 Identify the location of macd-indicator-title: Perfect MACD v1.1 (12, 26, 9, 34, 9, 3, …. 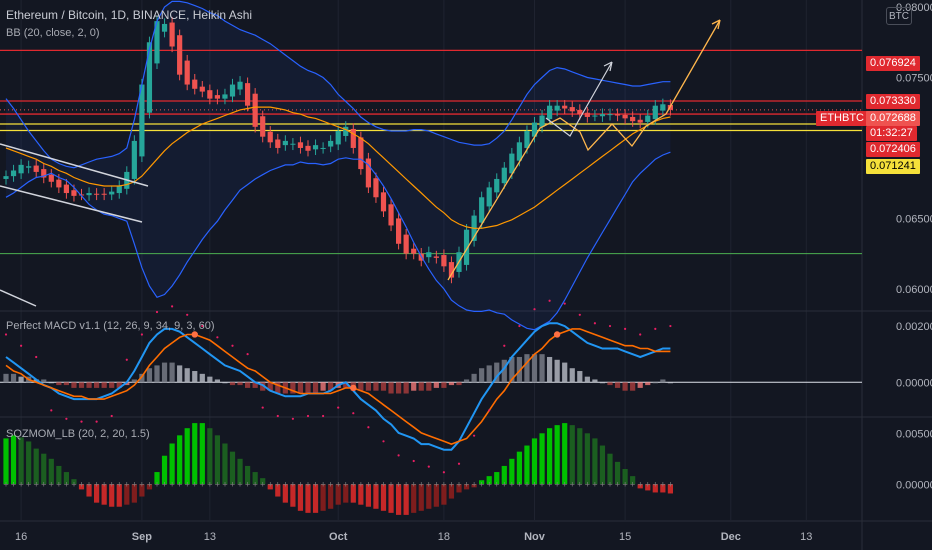
(110, 326).